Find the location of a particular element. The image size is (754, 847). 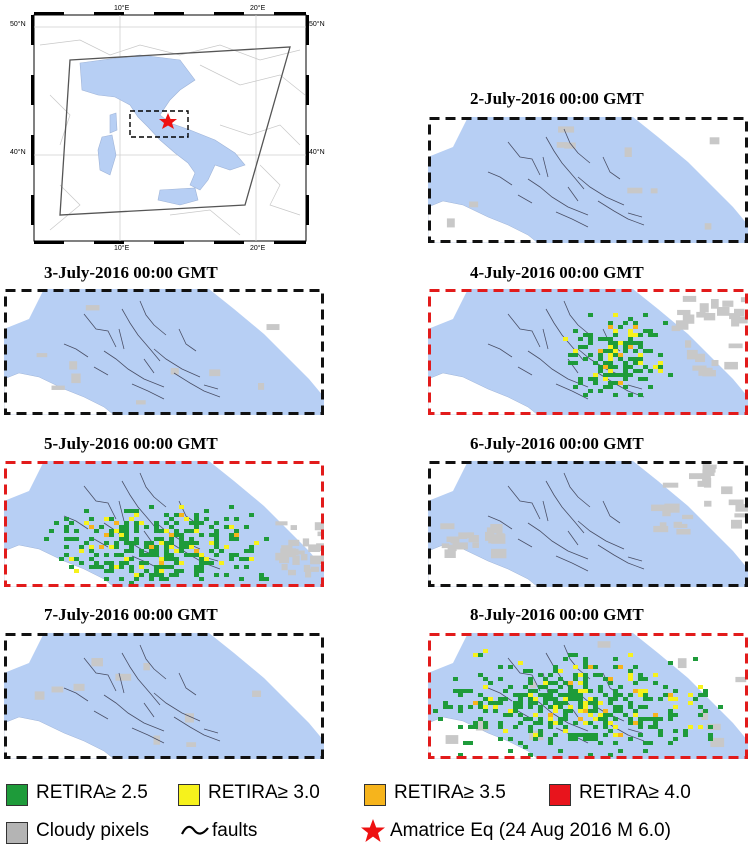

legend-swatch-cloudy is located at coordinates (17, 833).